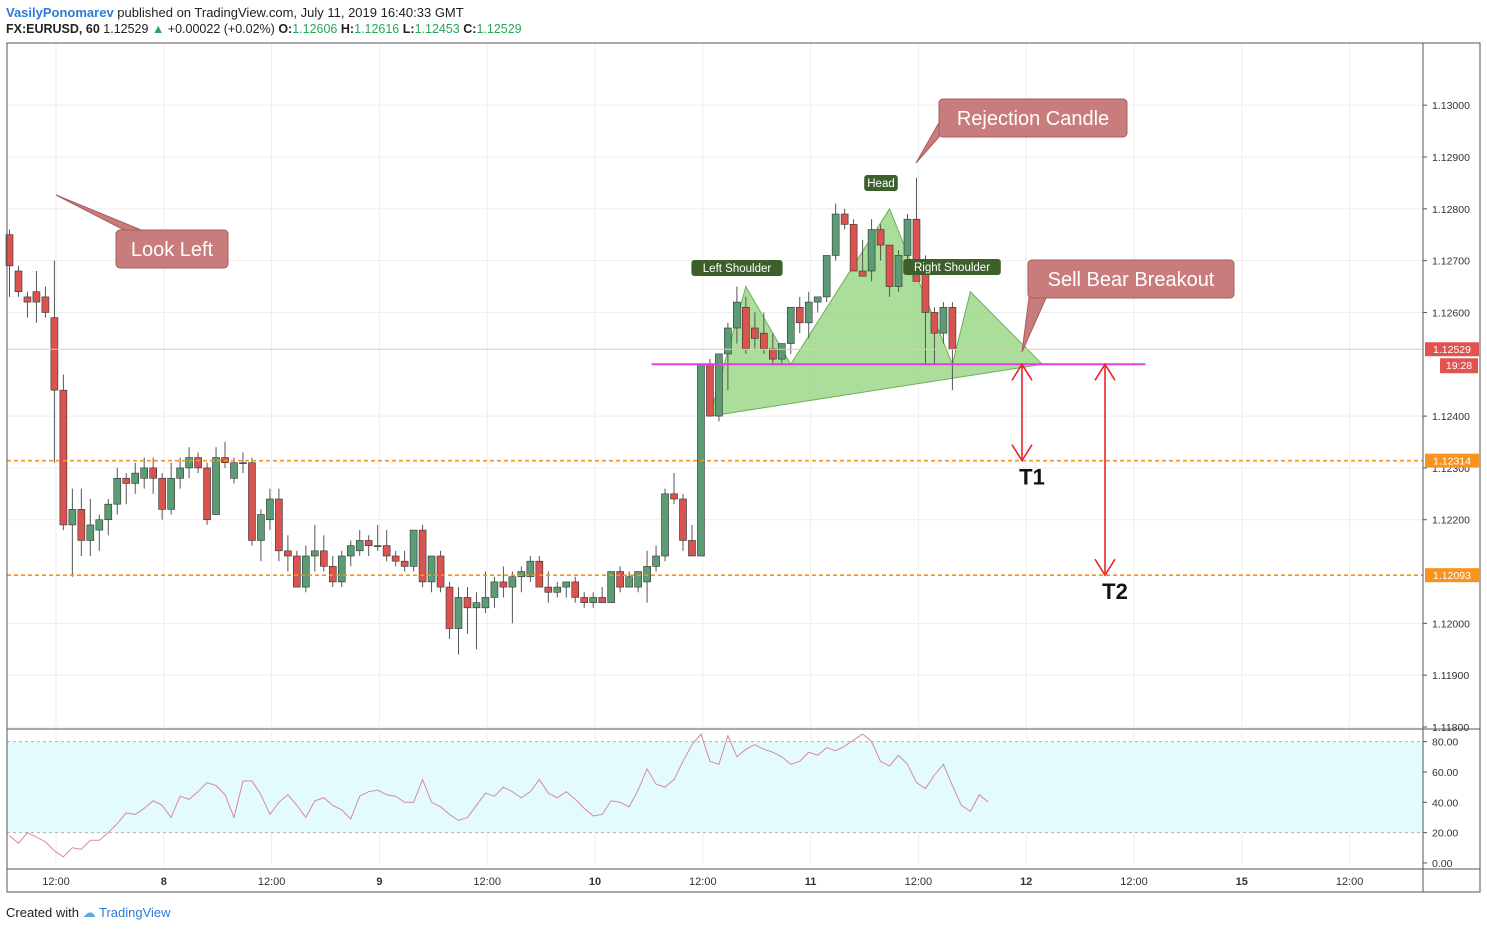 This screenshot has height=930, width=1487. Describe the element at coordinates (158, 29) in the screenshot. I see `up-arrow-icon: ▲` at that location.